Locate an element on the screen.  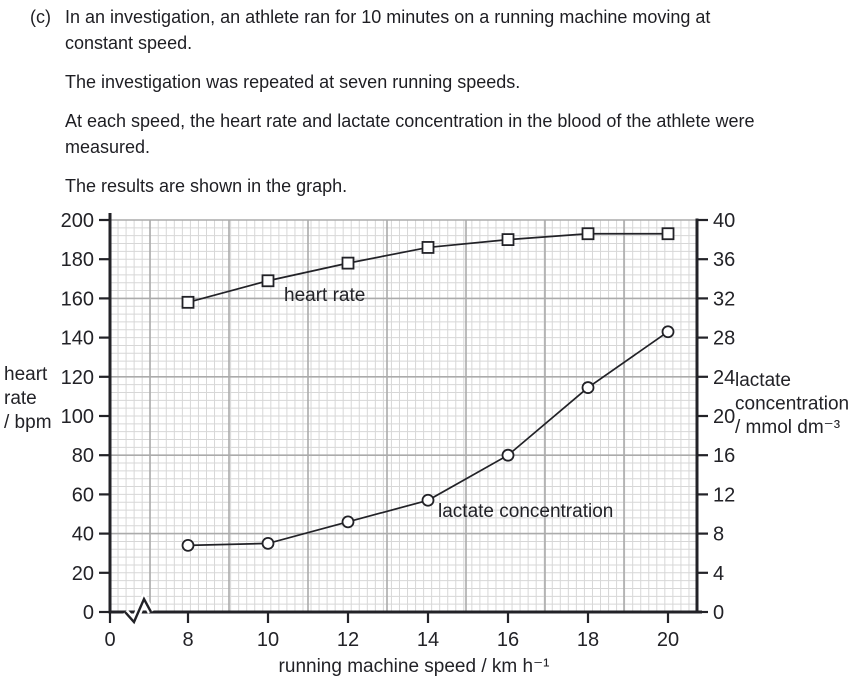
x-tick-label: 12 is located at coordinates (348, 640).